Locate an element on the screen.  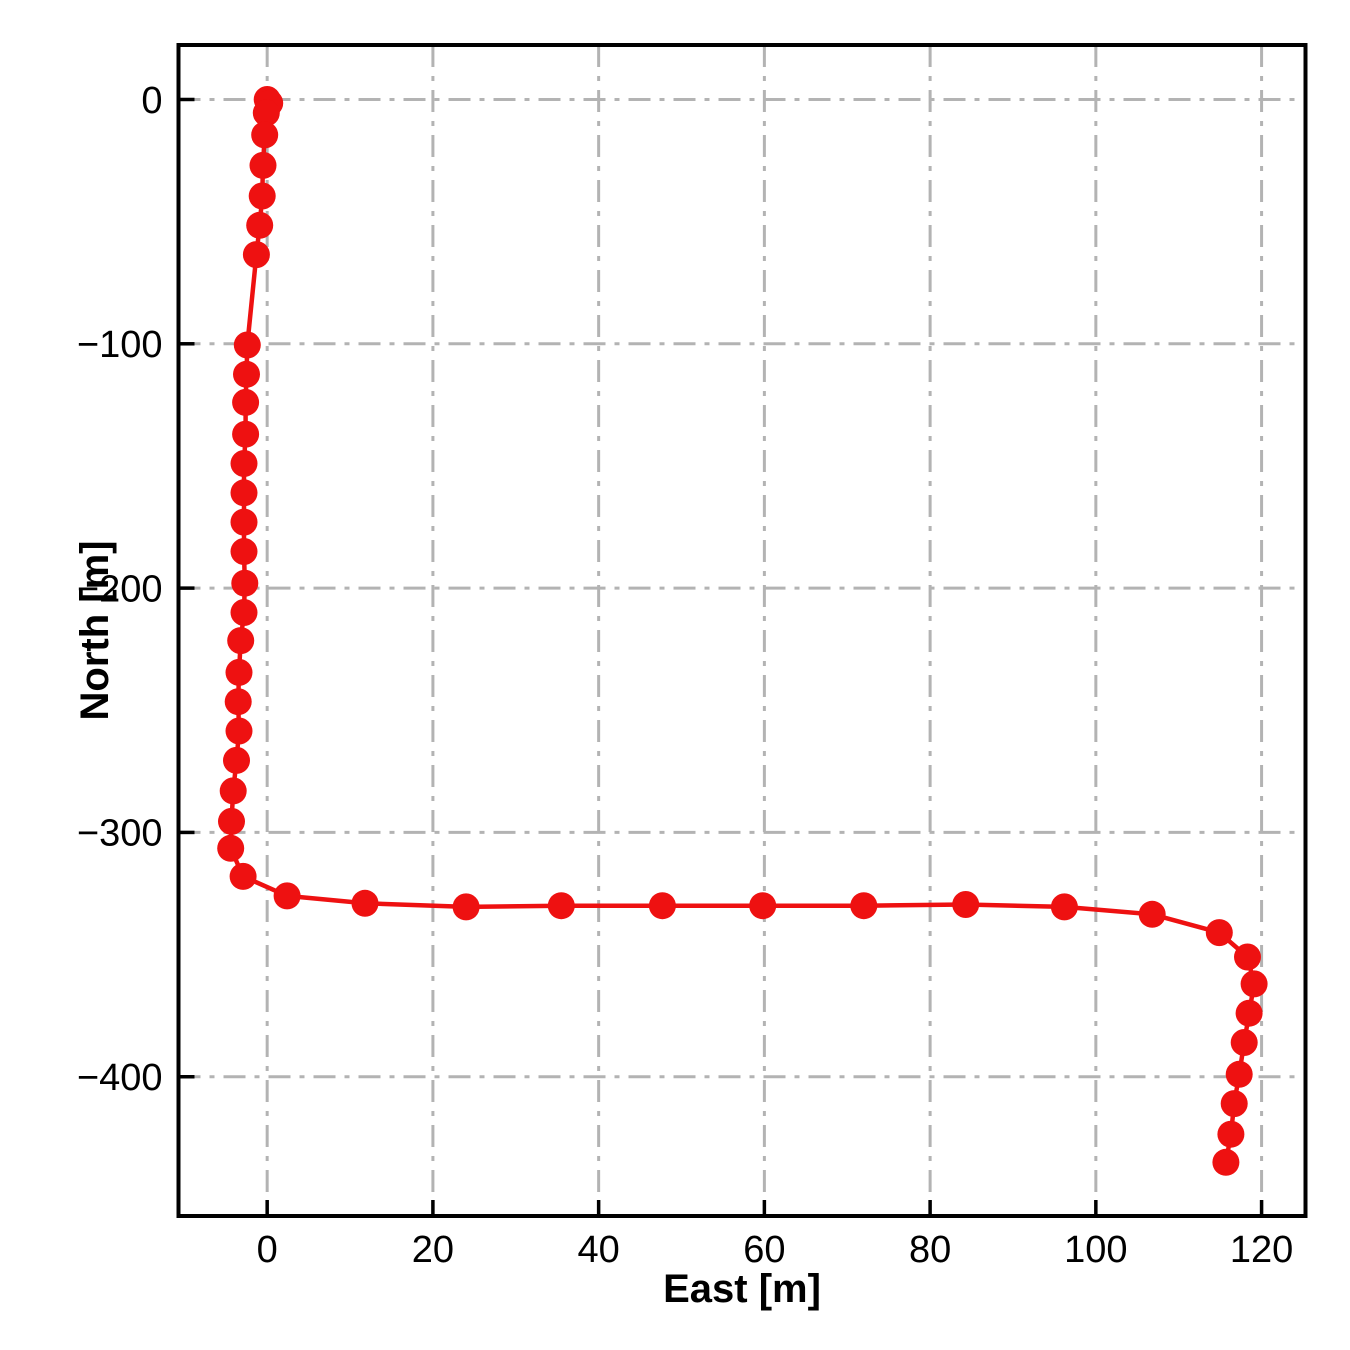
y-axis-label: North [m] is located at coordinates (95, 631).